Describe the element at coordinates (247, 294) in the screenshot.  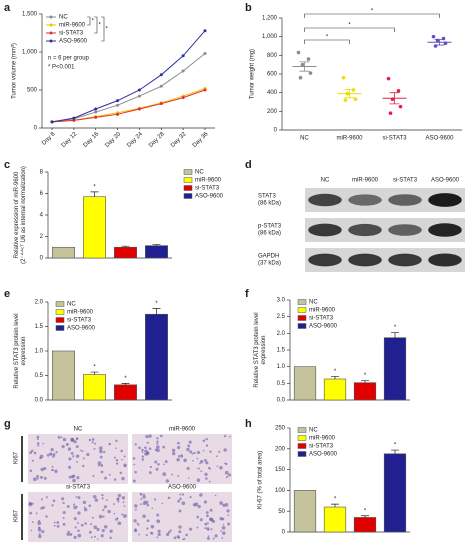
I see `panel-letter: f` at that location.